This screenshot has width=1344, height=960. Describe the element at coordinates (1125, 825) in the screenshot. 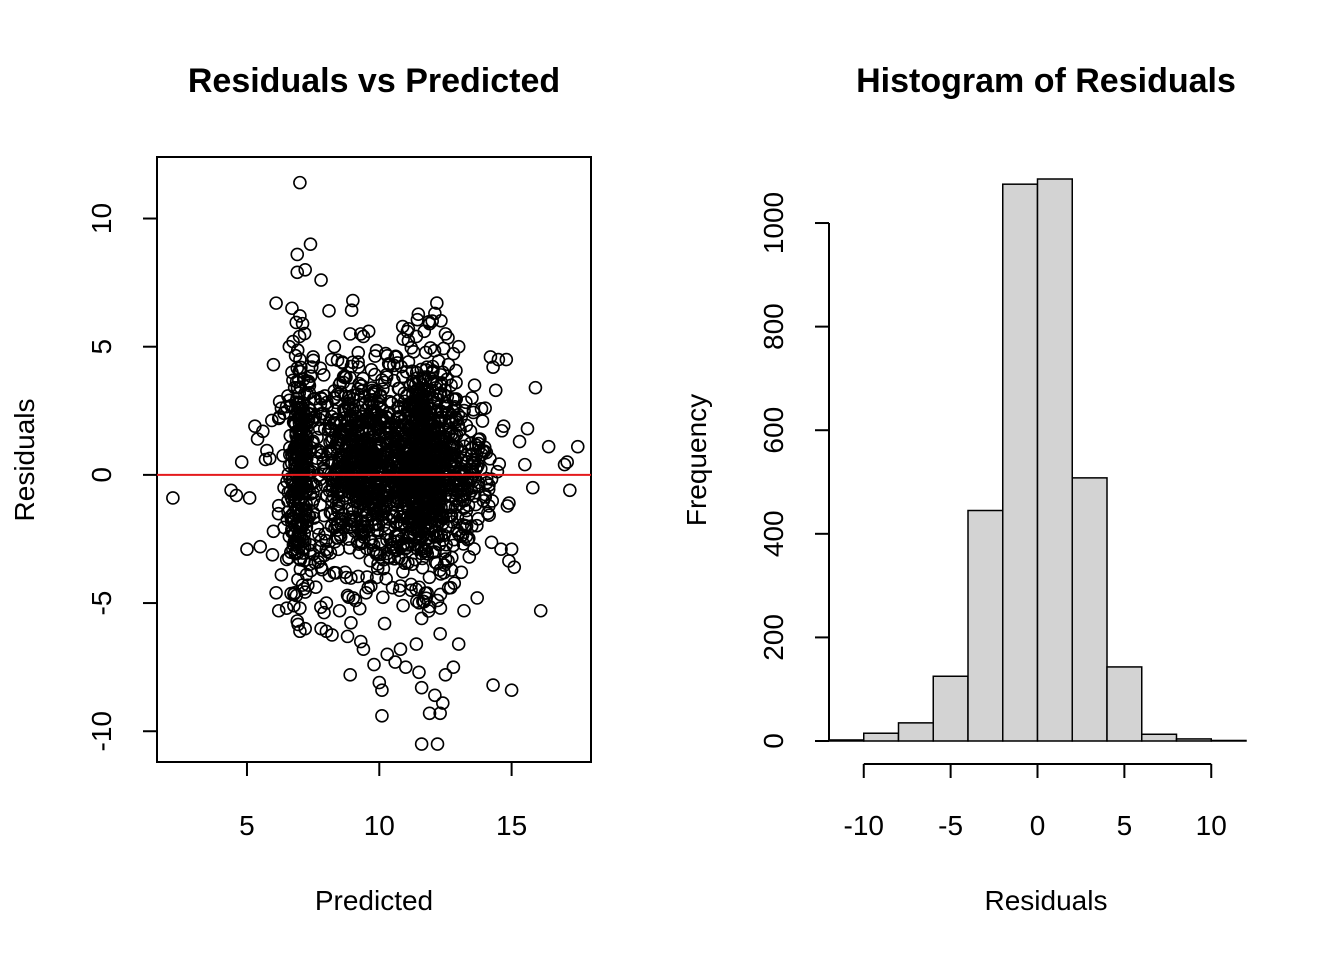

I see `histogram-x-tick-label: 5` at that location.